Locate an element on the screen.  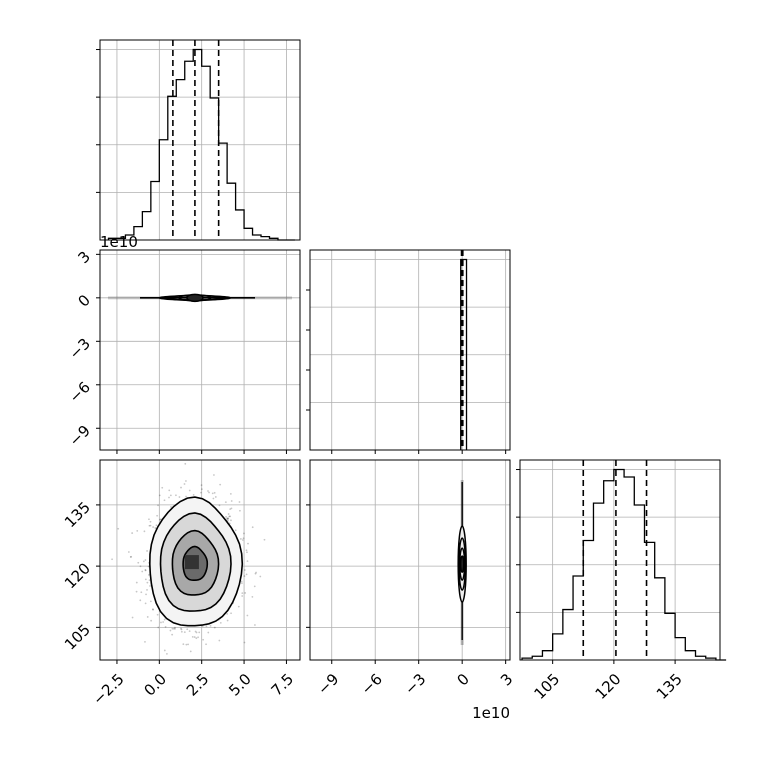
tick-label-p0-x-1: 0.0 is located at coordinates (155, 685).